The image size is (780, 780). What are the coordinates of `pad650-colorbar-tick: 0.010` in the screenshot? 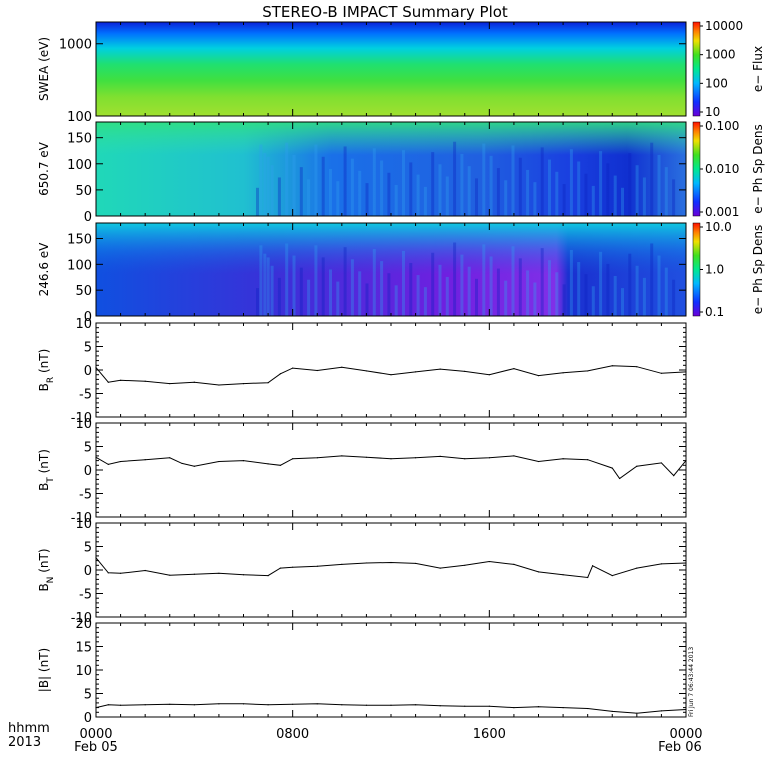 It's located at (722, 169).